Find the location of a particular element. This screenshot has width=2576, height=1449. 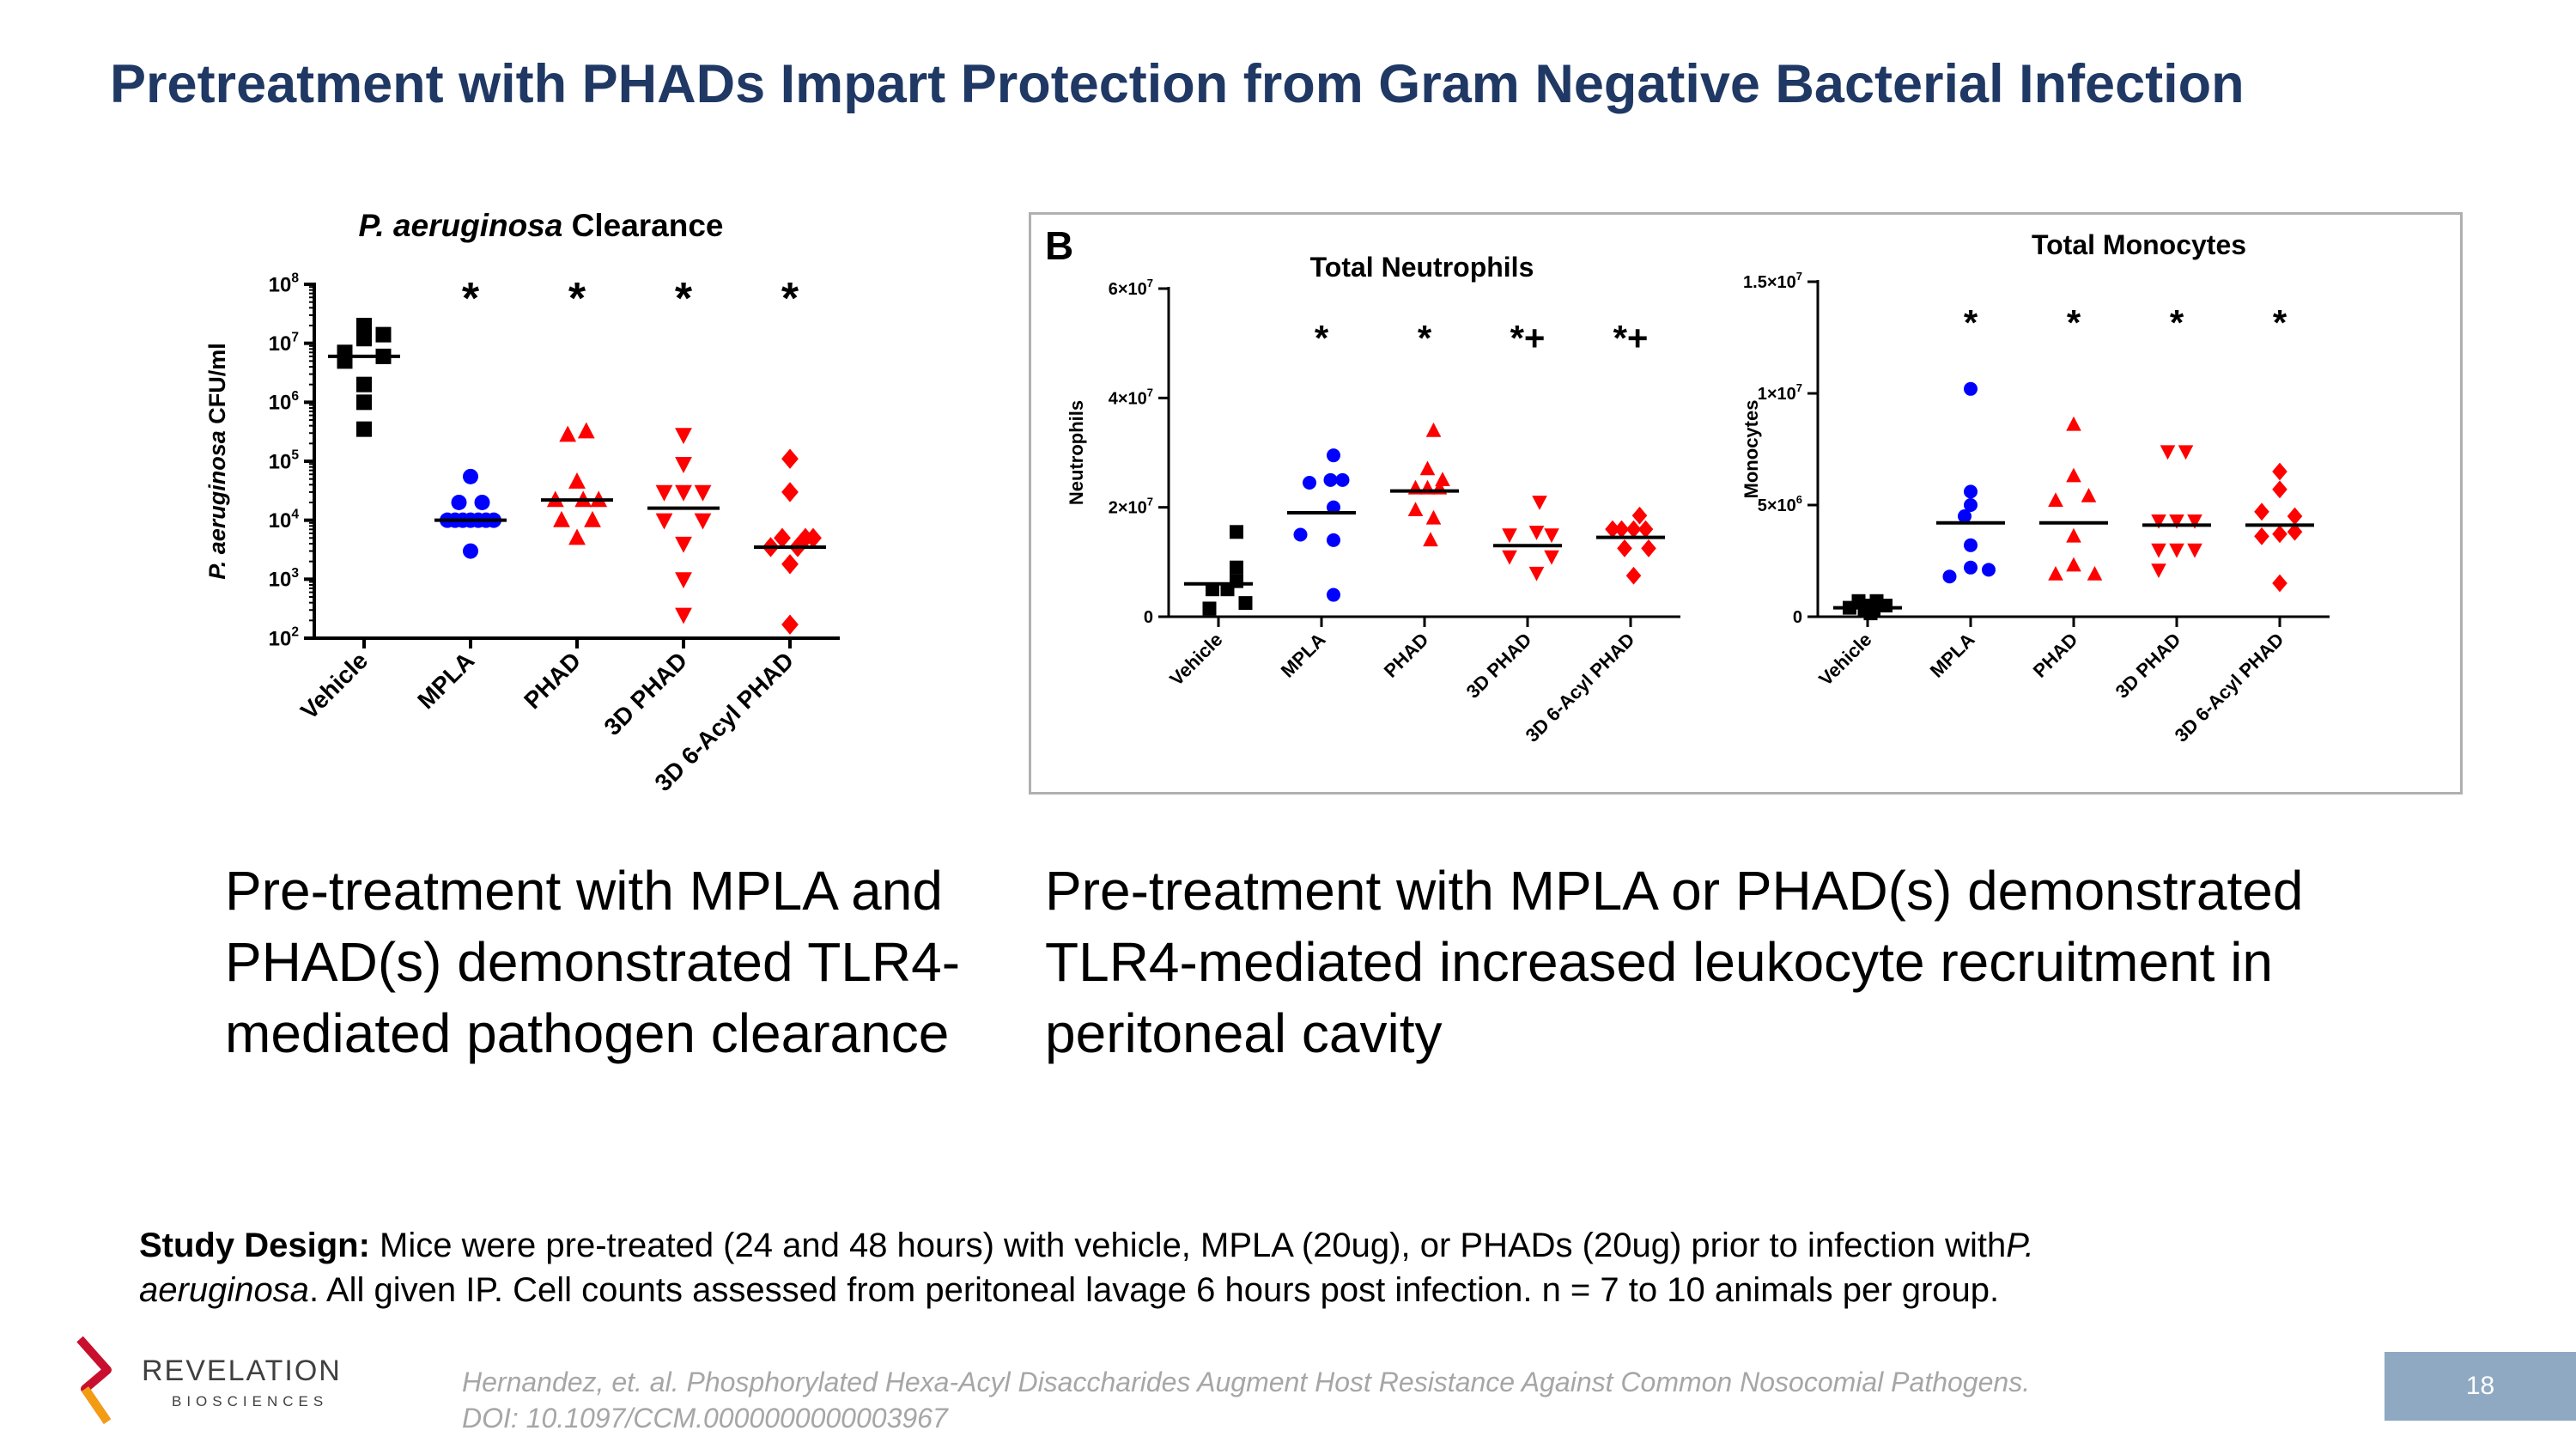

clearance-title: P. aeruginosa Clearance is located at coordinates (541, 226).